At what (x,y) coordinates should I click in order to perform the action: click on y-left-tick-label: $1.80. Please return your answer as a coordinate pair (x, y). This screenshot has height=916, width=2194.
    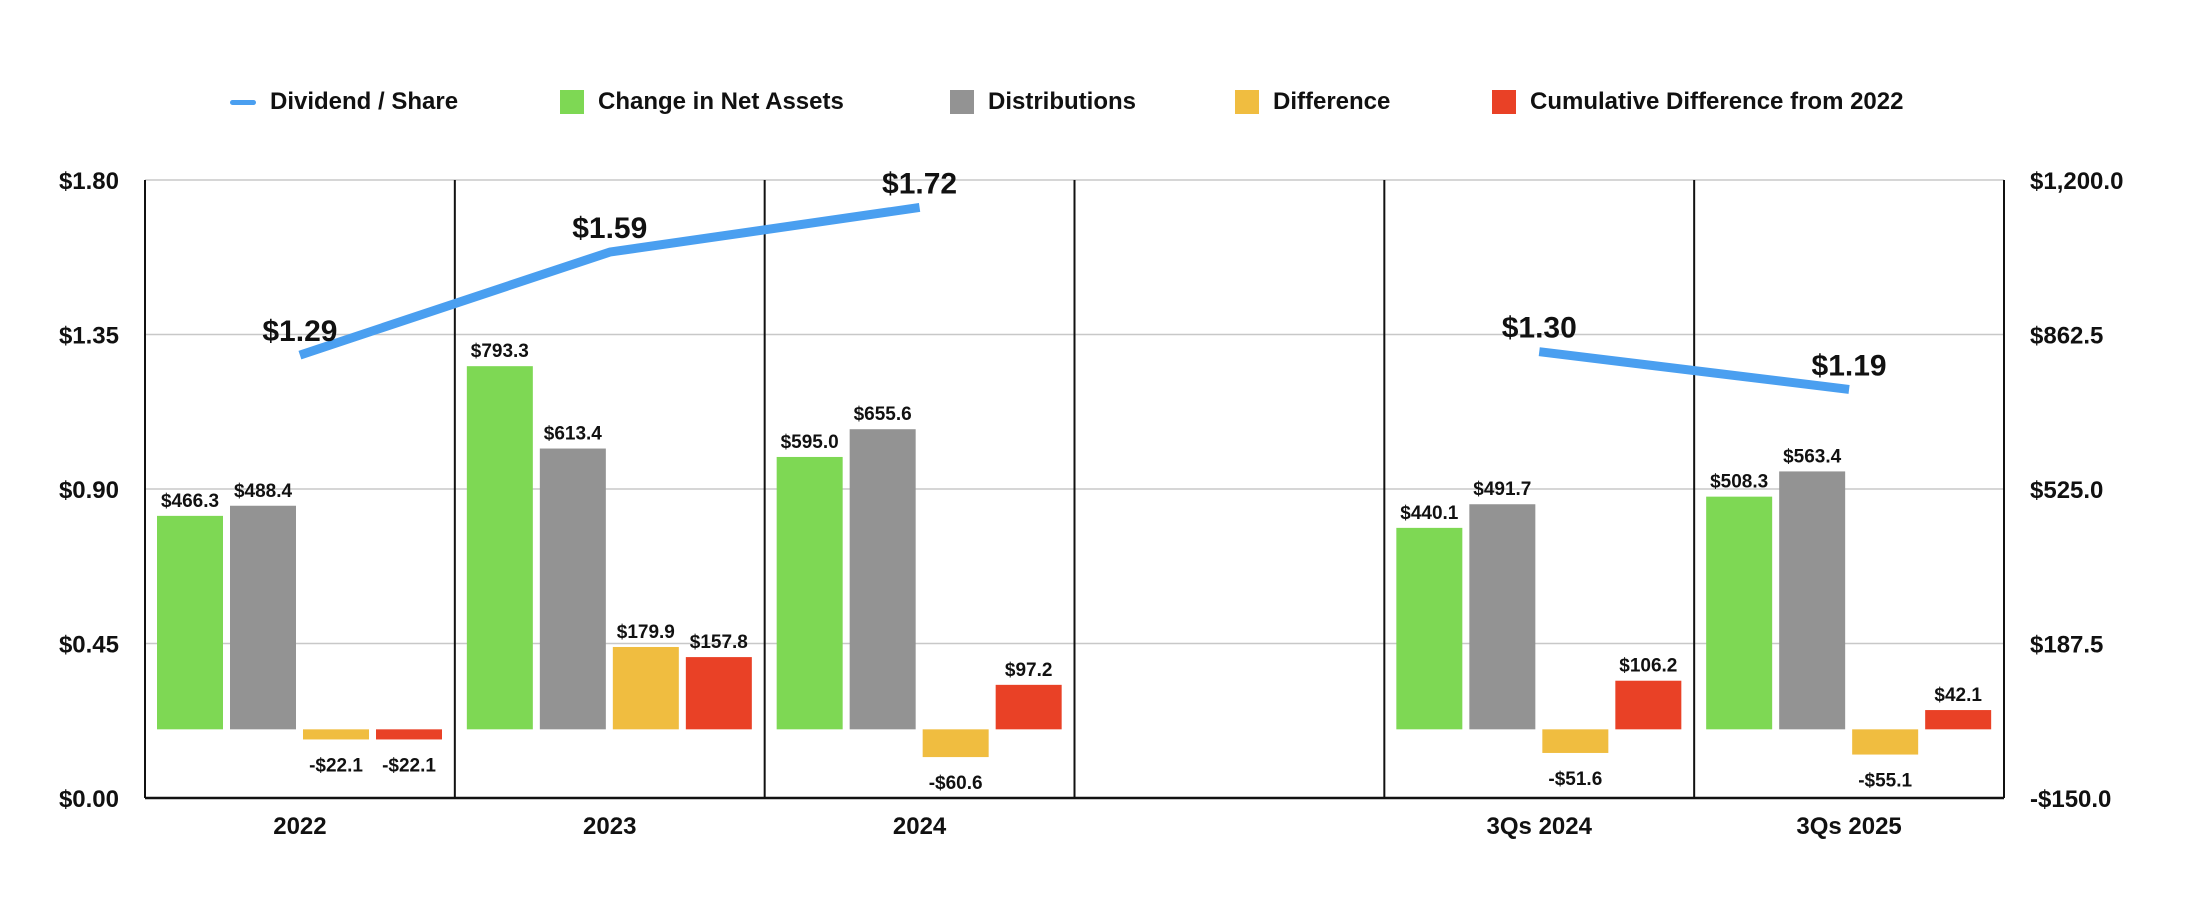
    Looking at the image, I should click on (89, 181).